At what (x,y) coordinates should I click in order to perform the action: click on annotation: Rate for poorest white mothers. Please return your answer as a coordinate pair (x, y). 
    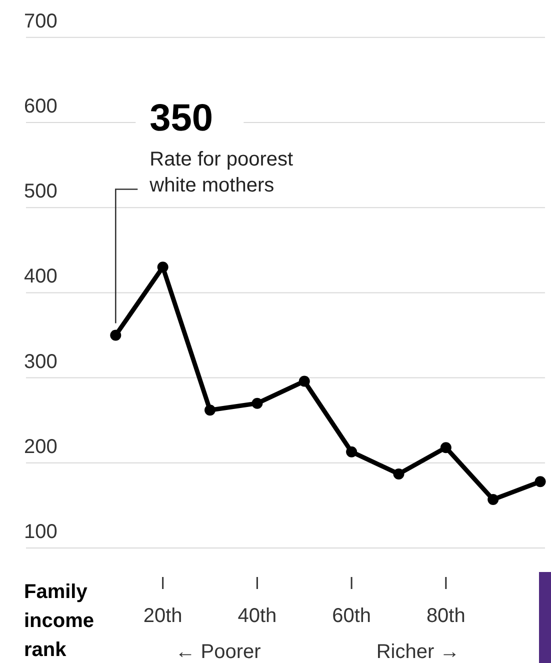
    Looking at the image, I should click on (221, 172).